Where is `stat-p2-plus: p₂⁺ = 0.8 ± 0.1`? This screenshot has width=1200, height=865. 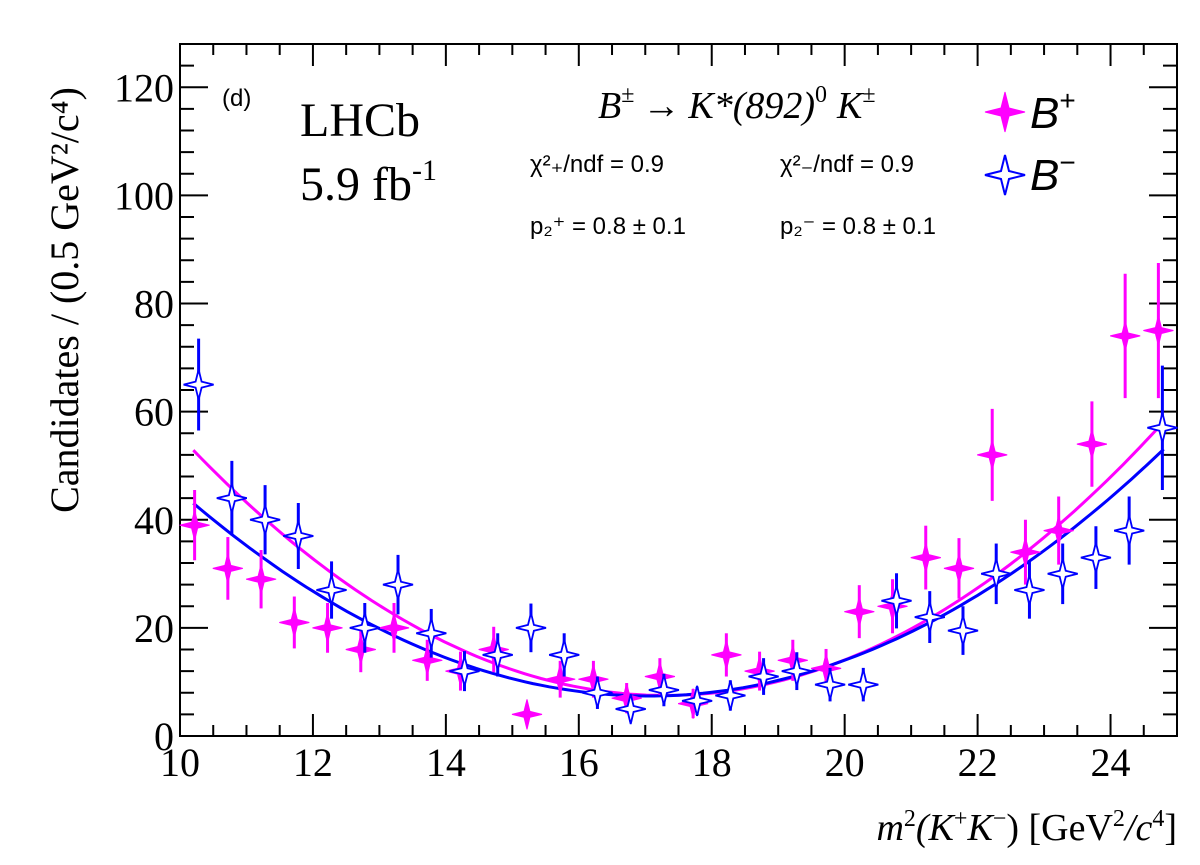 stat-p2-plus: p₂⁺ = 0.8 ± 0.1 is located at coordinates (608, 226).